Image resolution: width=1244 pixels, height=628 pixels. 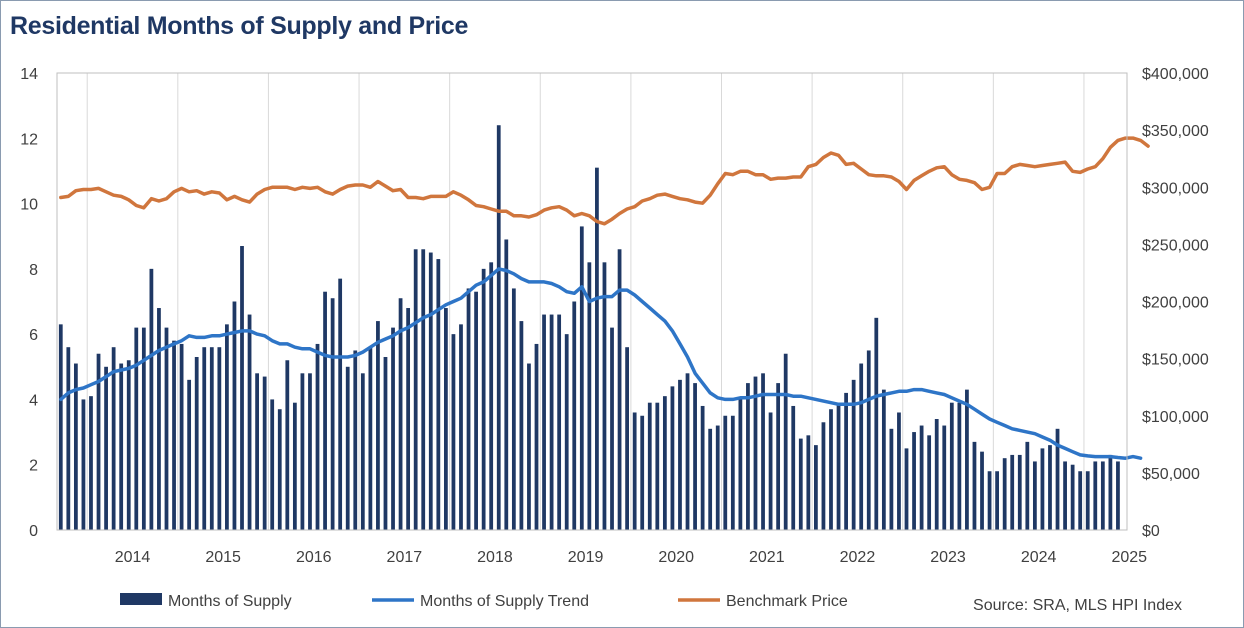 What do you see at coordinates (1039, 557) in the screenshot?
I see `x-tick-label: 2024` at bounding box center [1039, 557].